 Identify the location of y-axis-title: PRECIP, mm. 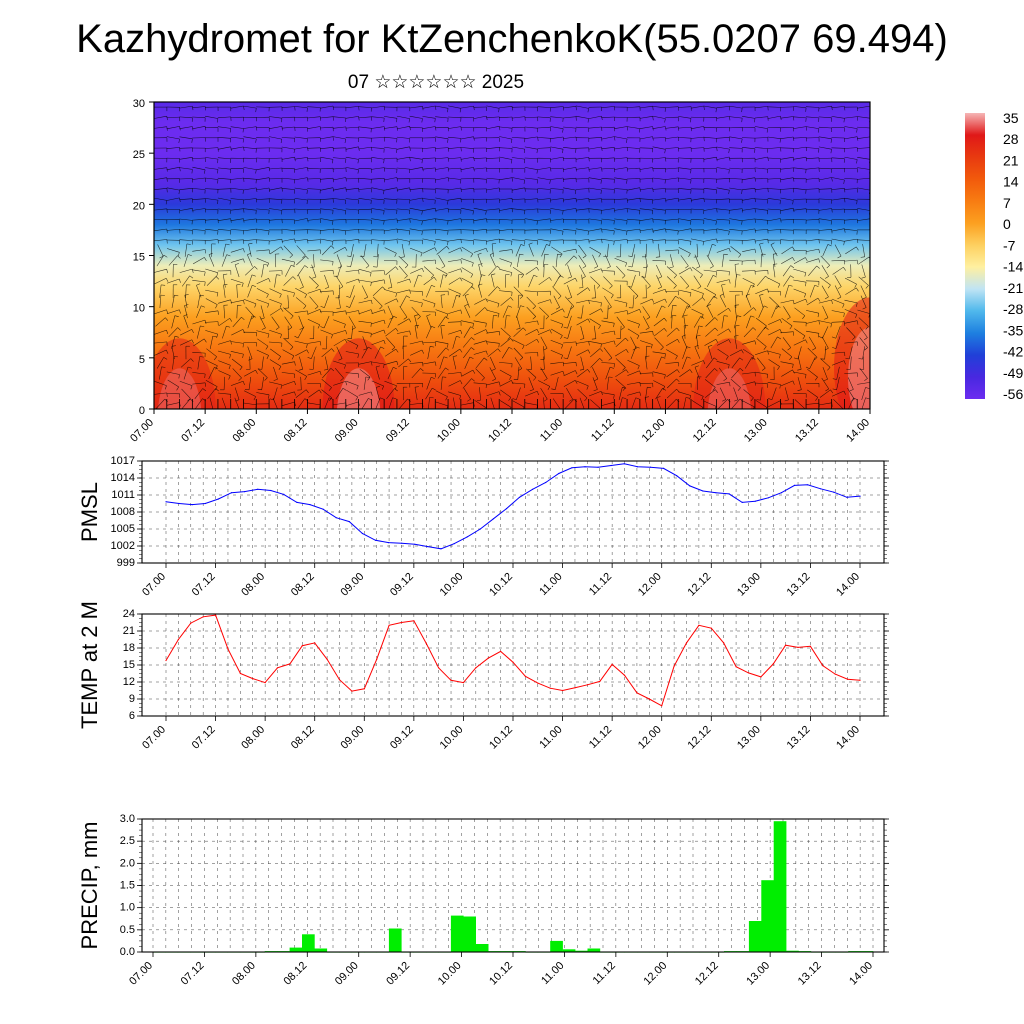
(89, 886).